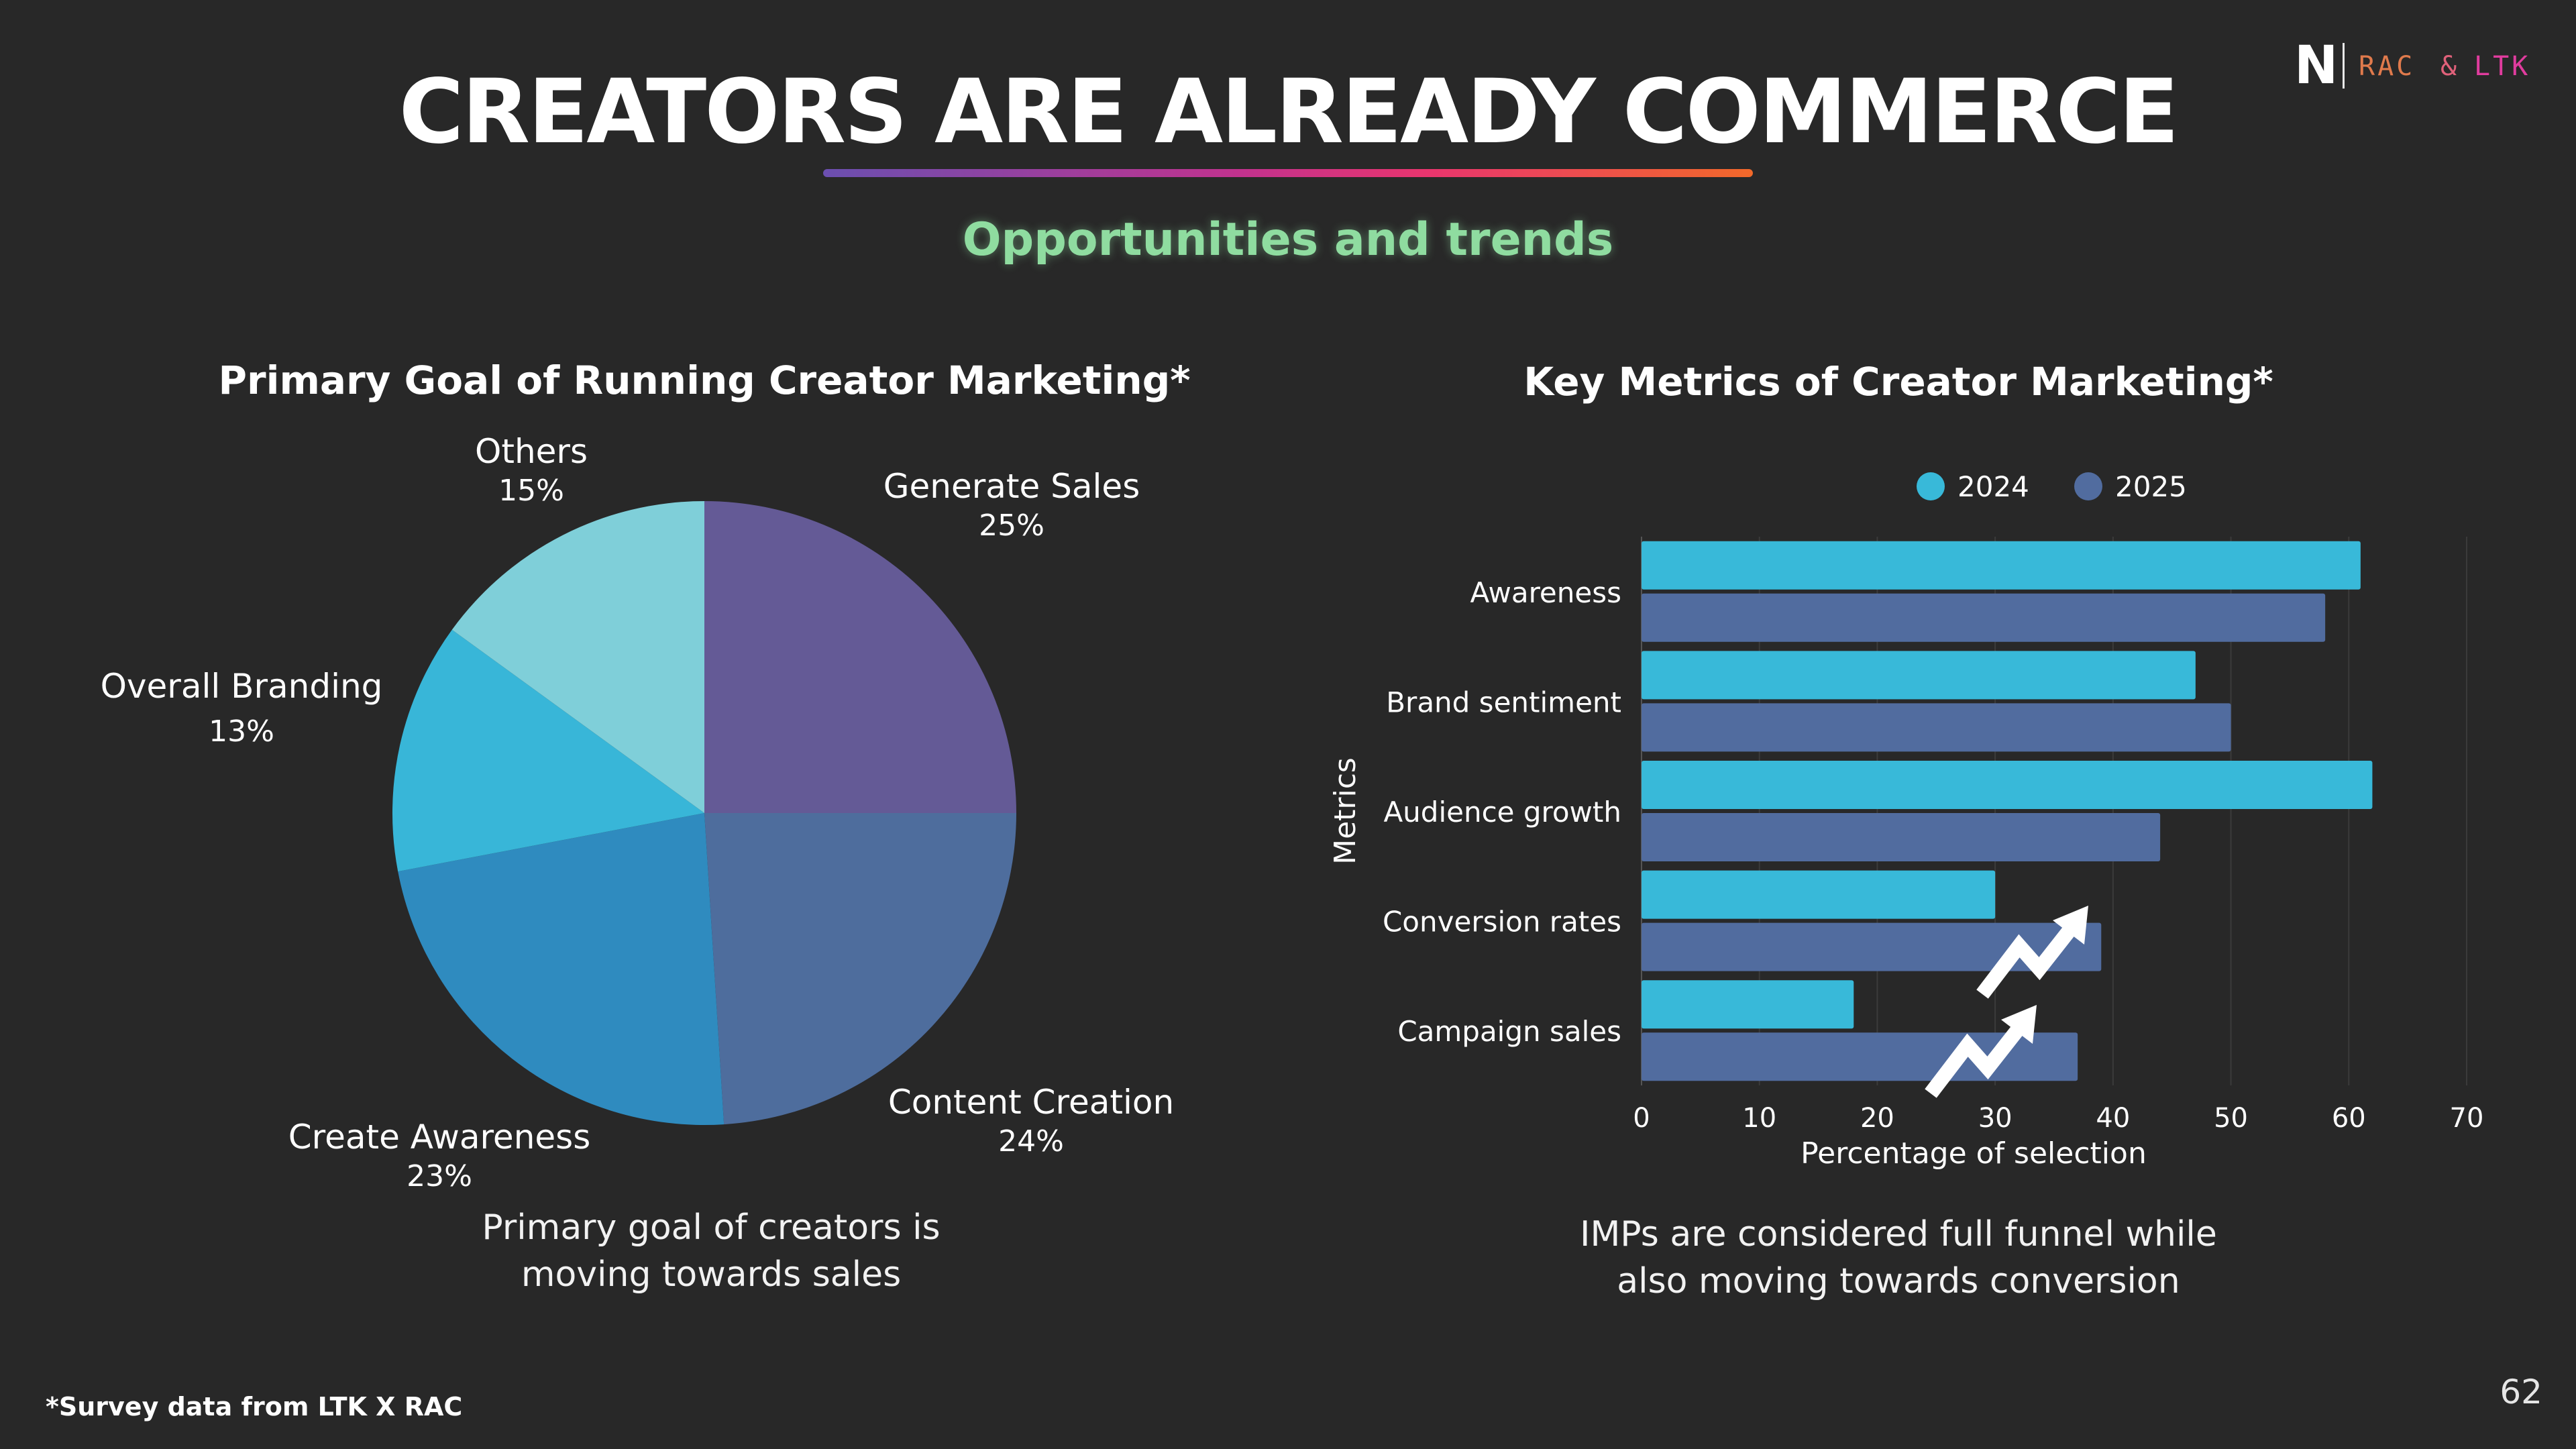  Describe the element at coordinates (1995, 1118) in the screenshot. I see `x-tick-label-30: 30` at that location.